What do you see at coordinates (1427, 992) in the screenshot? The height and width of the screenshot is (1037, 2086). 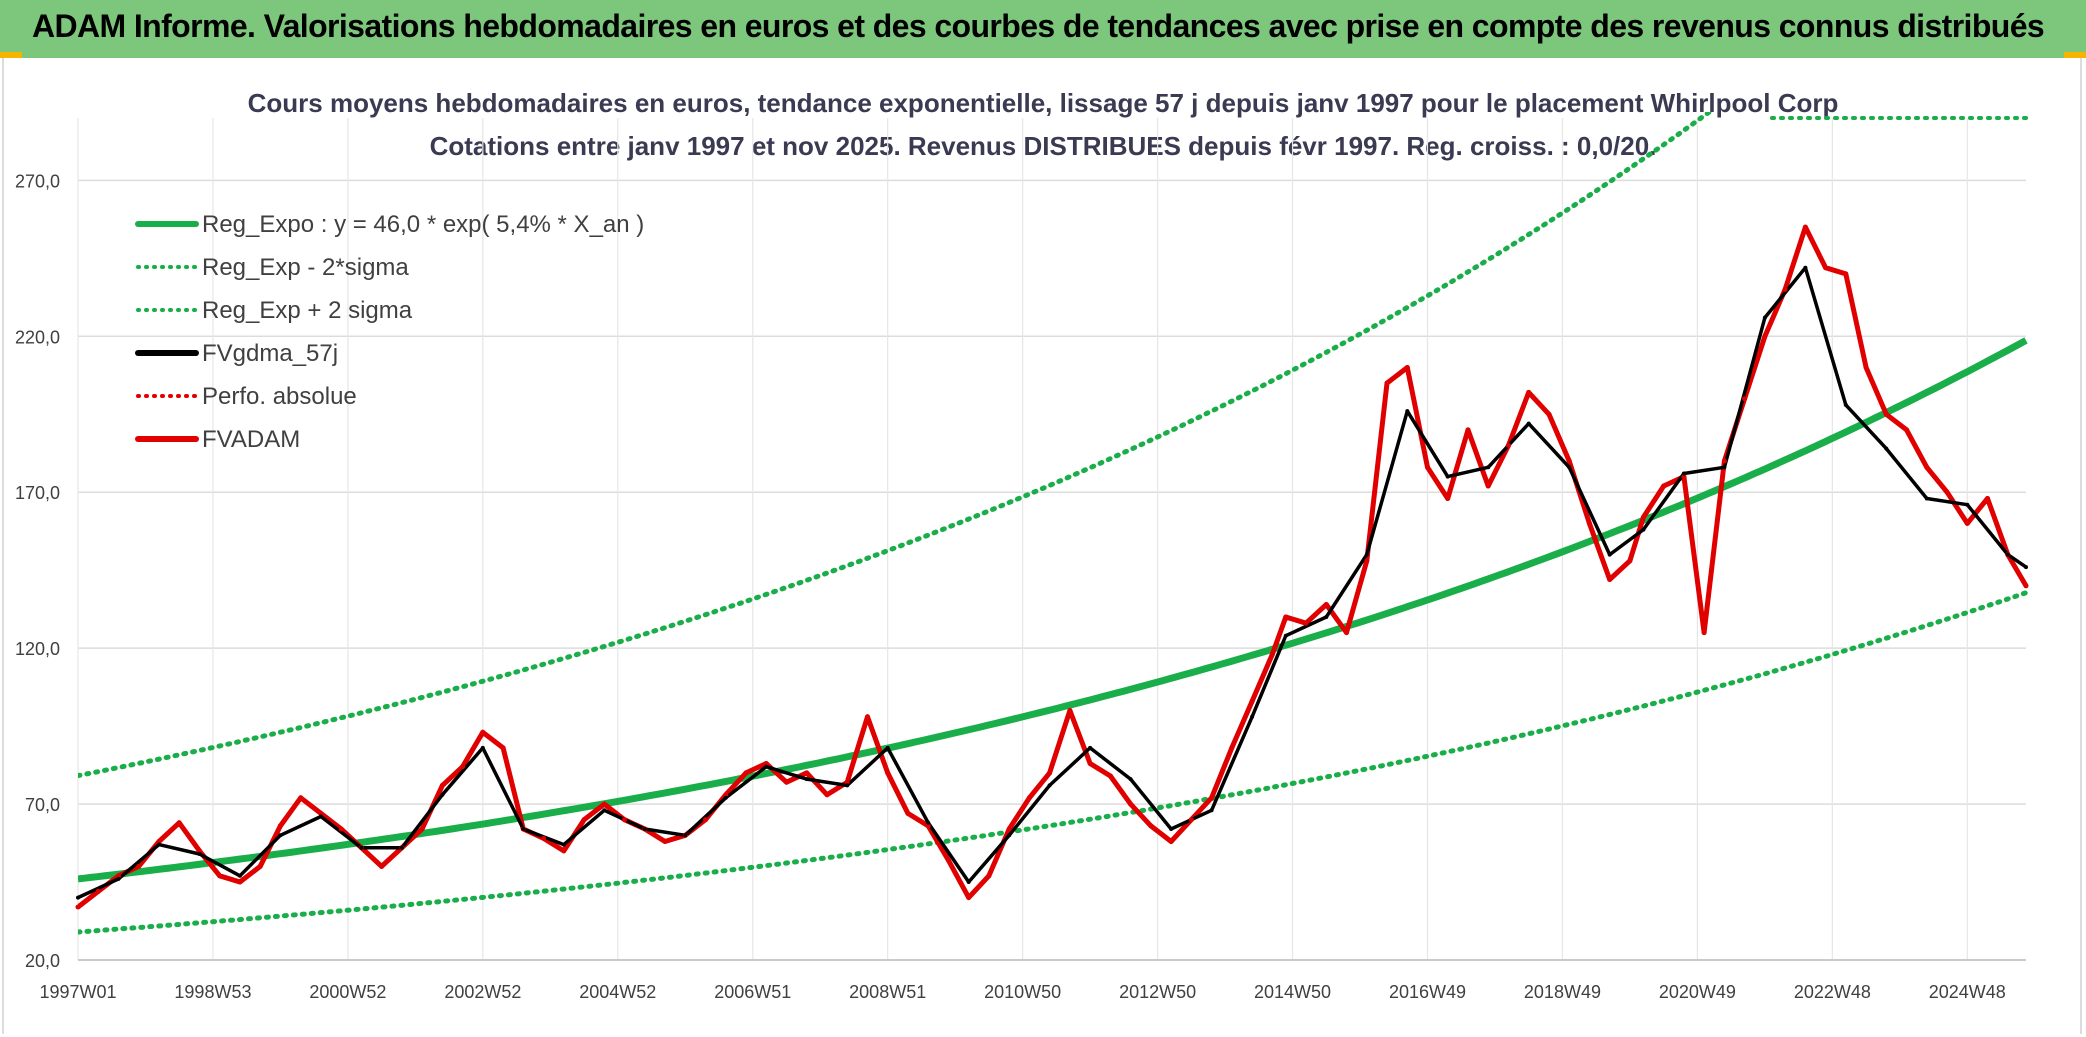 I see `x-tick-label: 2016W49` at bounding box center [1427, 992].